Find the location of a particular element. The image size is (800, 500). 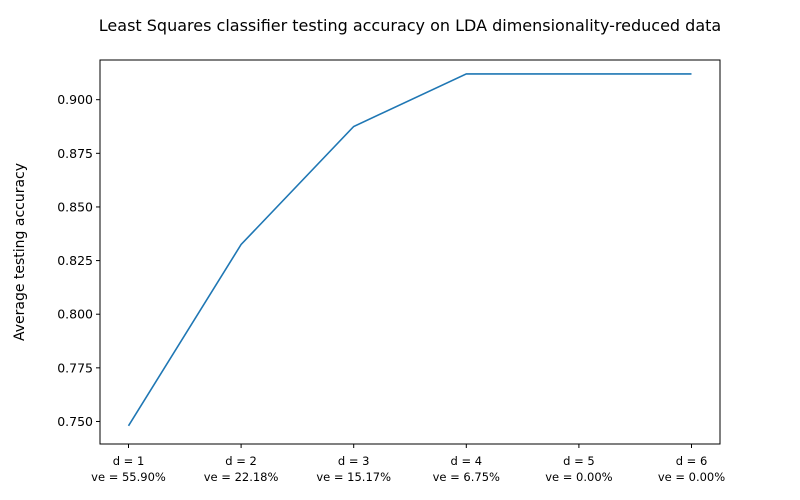

x-tick-label: ve = 55.90% is located at coordinates (128, 477).